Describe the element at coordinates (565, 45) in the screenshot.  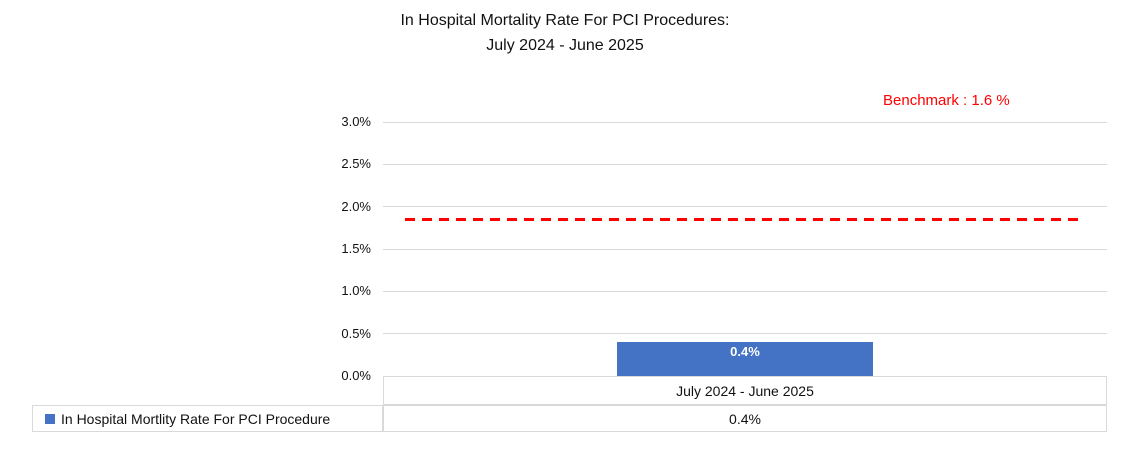
I see `chart-title-line2: July 2024 - June 2025` at that location.